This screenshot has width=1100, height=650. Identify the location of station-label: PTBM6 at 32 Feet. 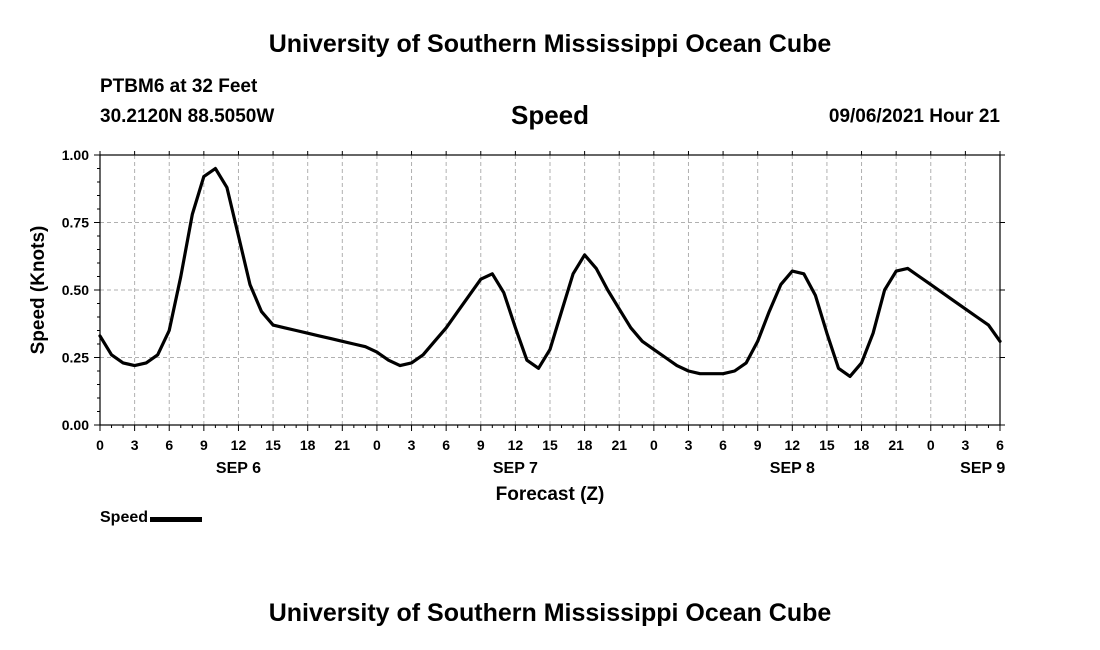
(179, 86).